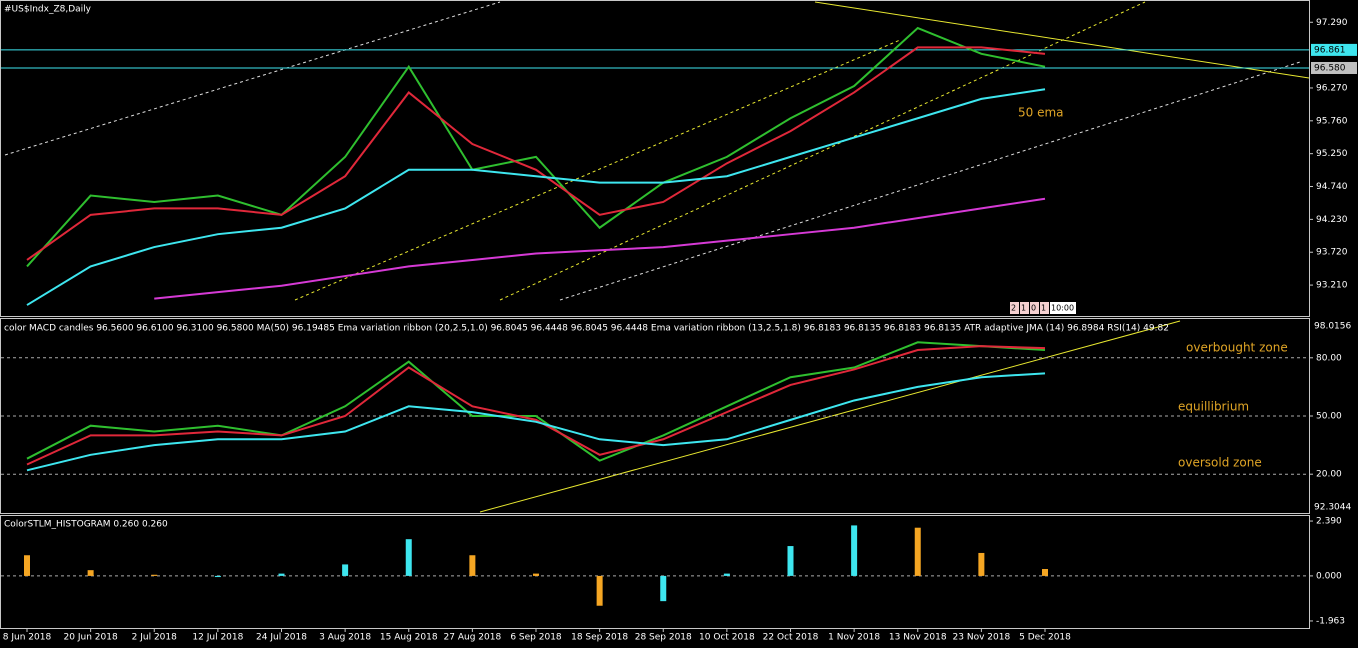  I want to click on y-tick-label: 2.390, so click(1329, 522).